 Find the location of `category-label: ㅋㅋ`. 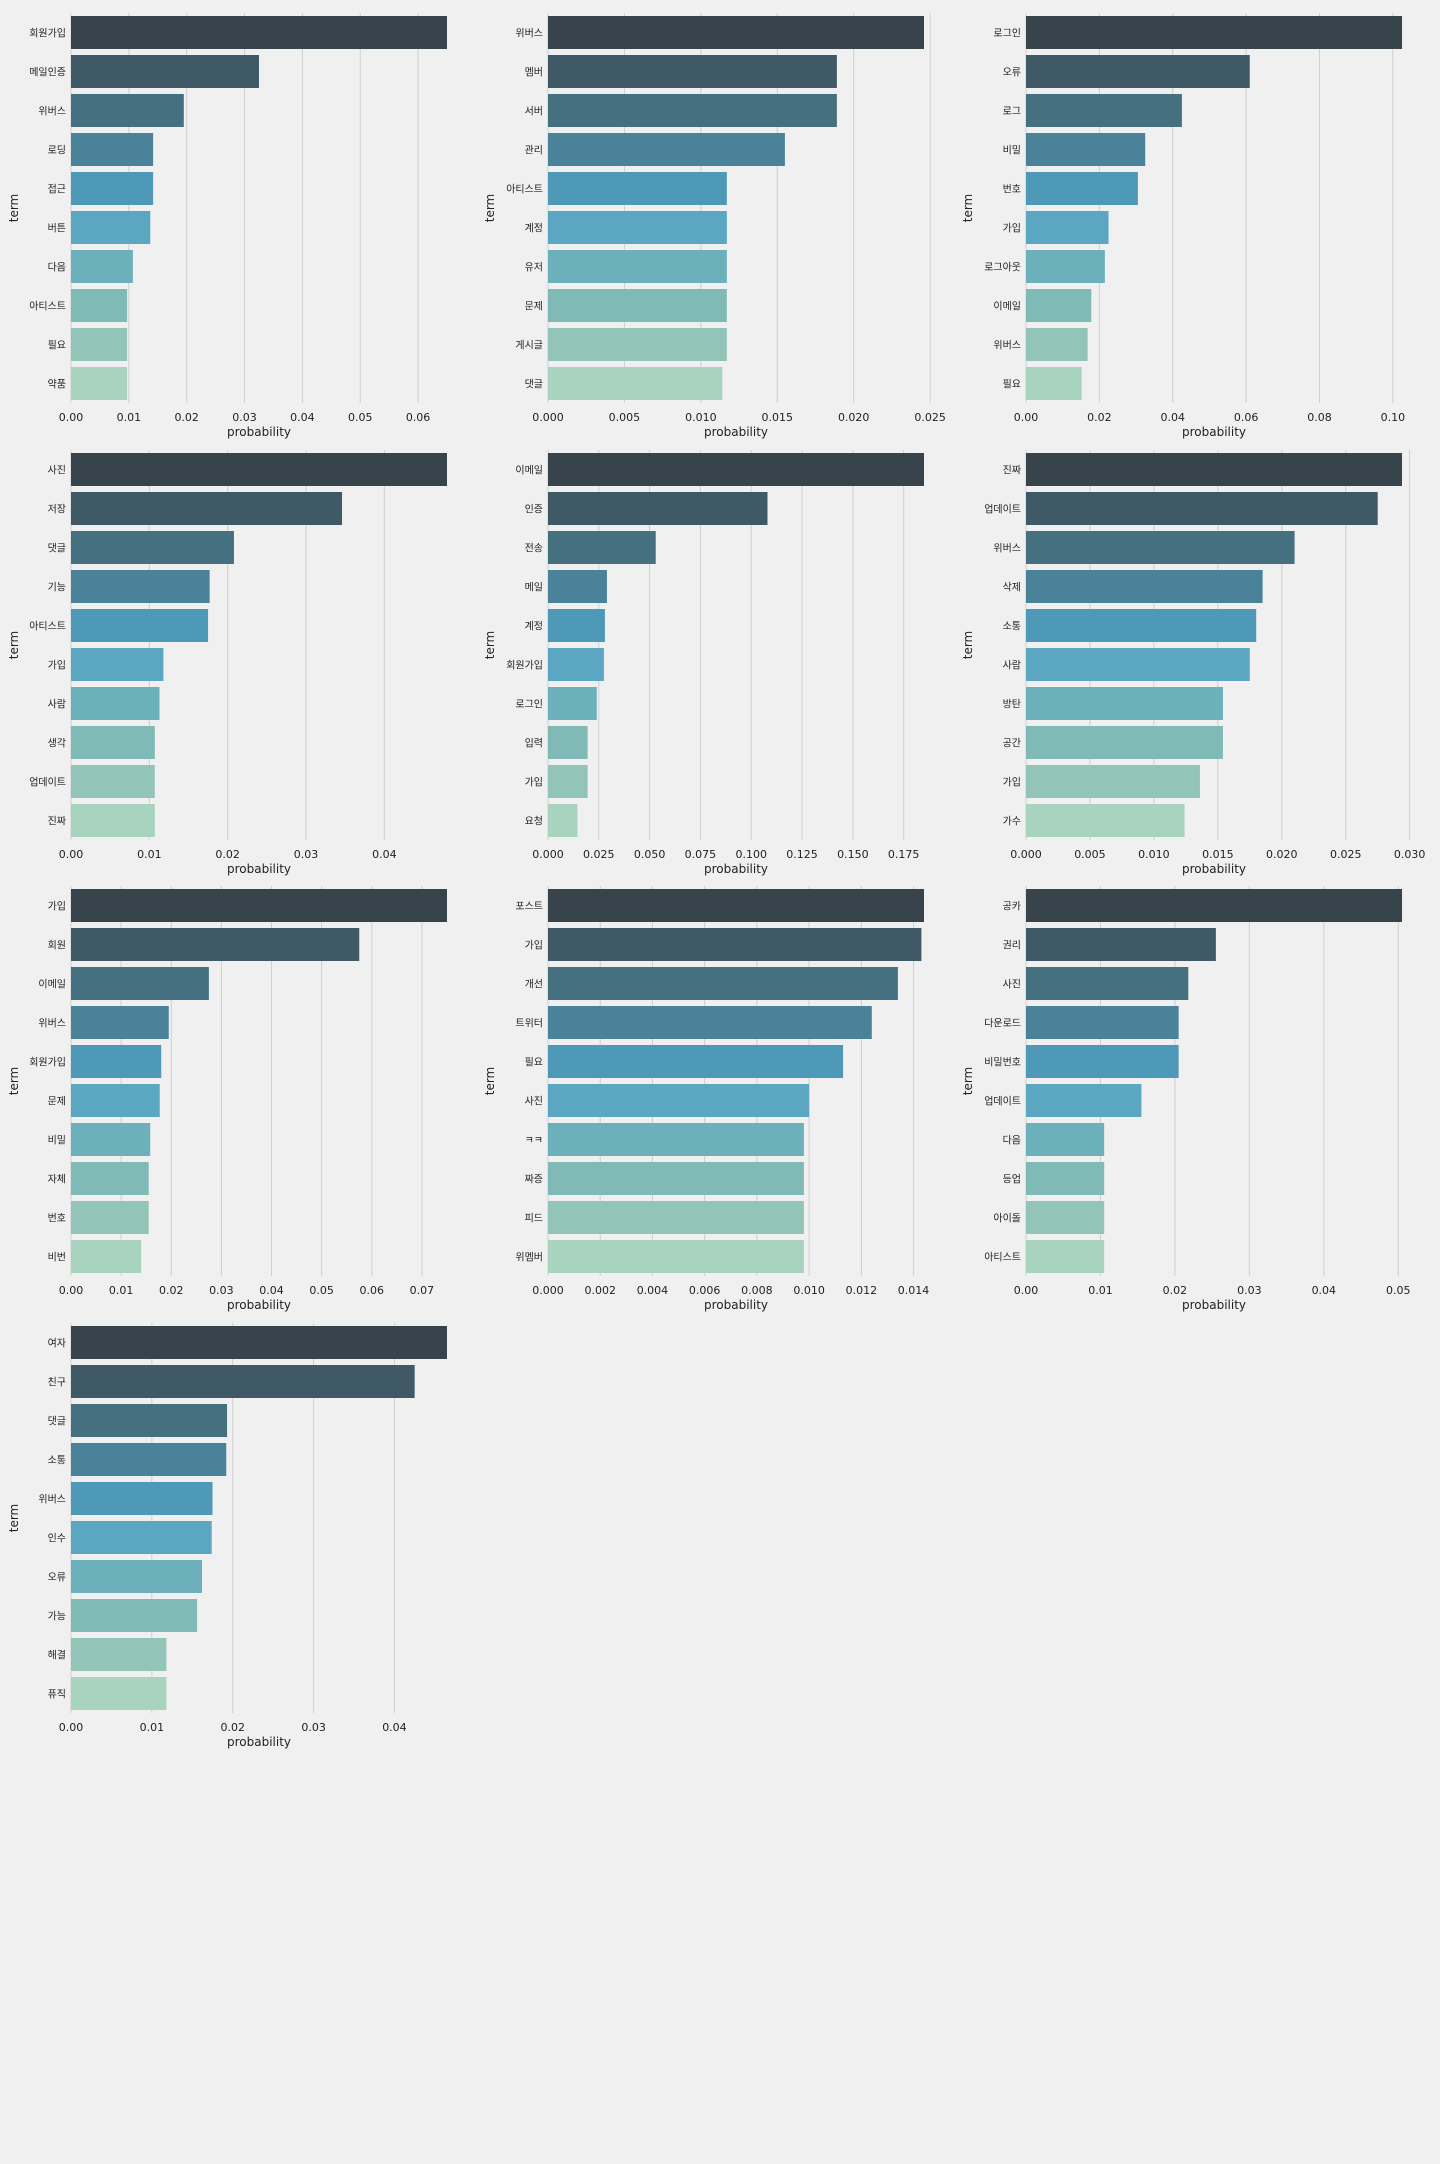

category-label: ㅋㅋ is located at coordinates (534, 1141).